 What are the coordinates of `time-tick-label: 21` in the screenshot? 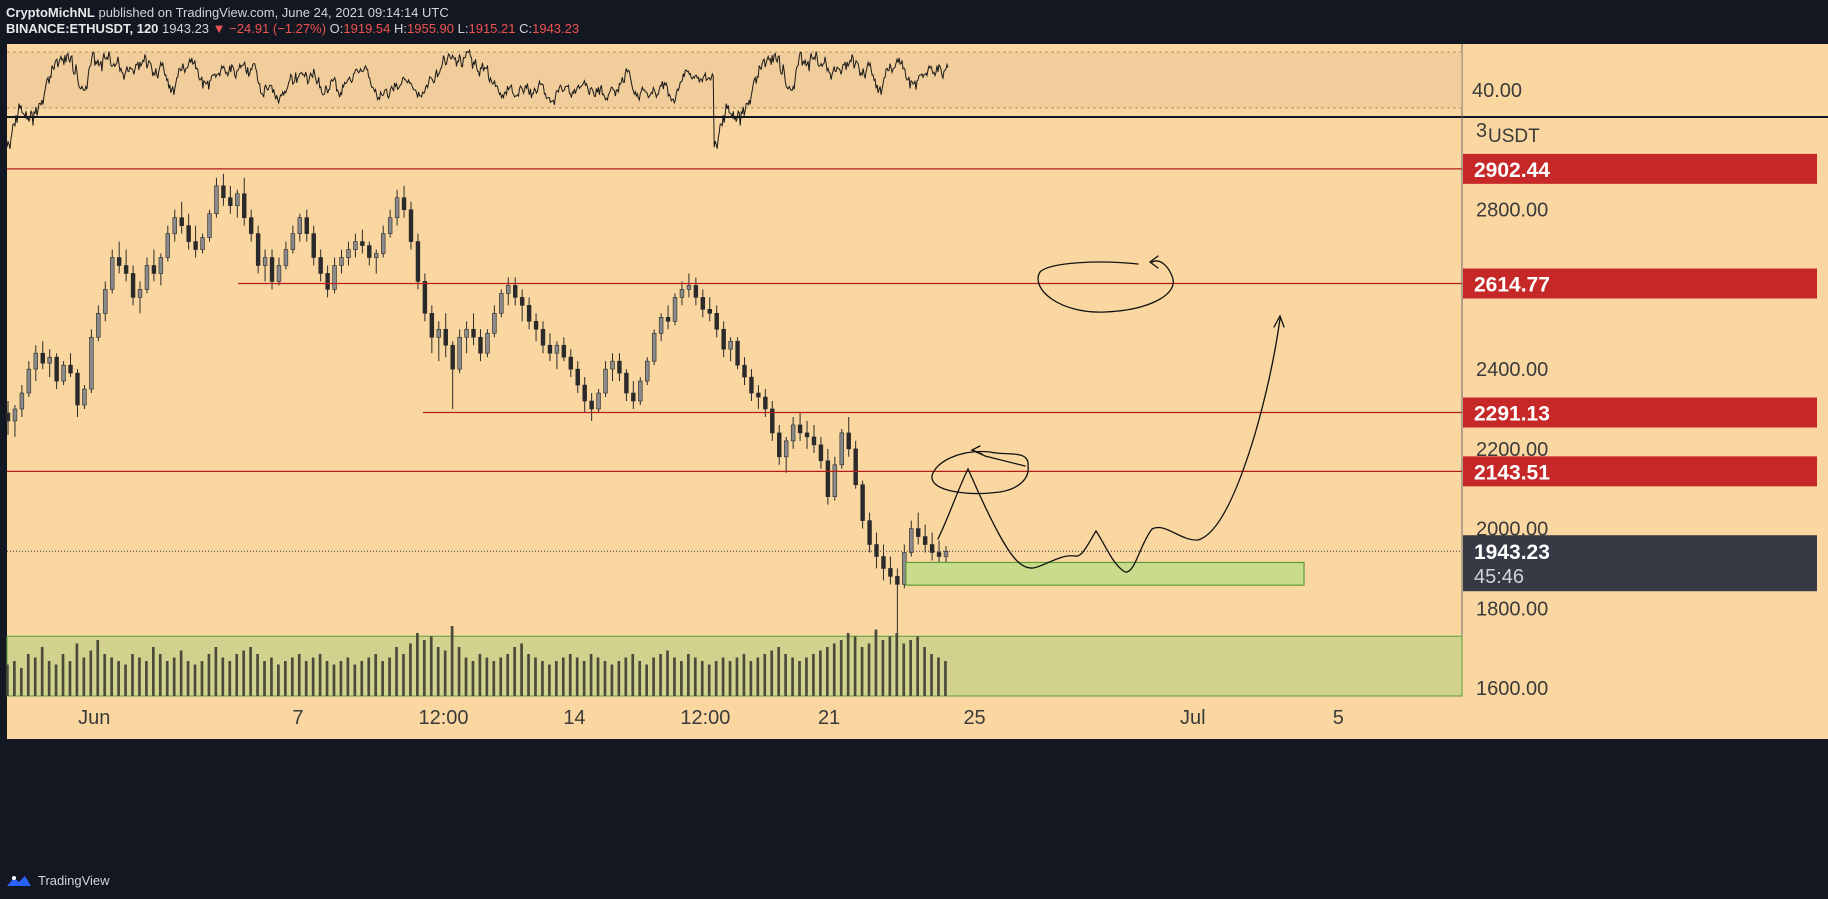 It's located at (829, 718).